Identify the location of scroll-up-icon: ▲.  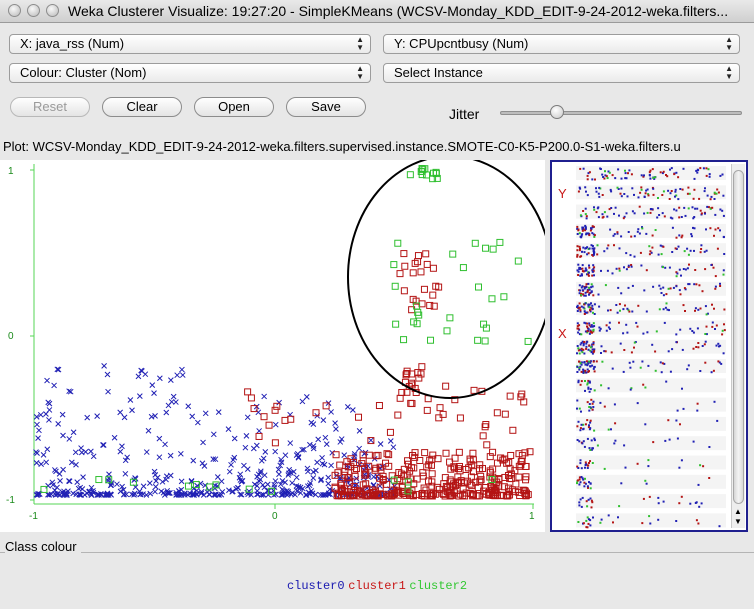
(738, 511).